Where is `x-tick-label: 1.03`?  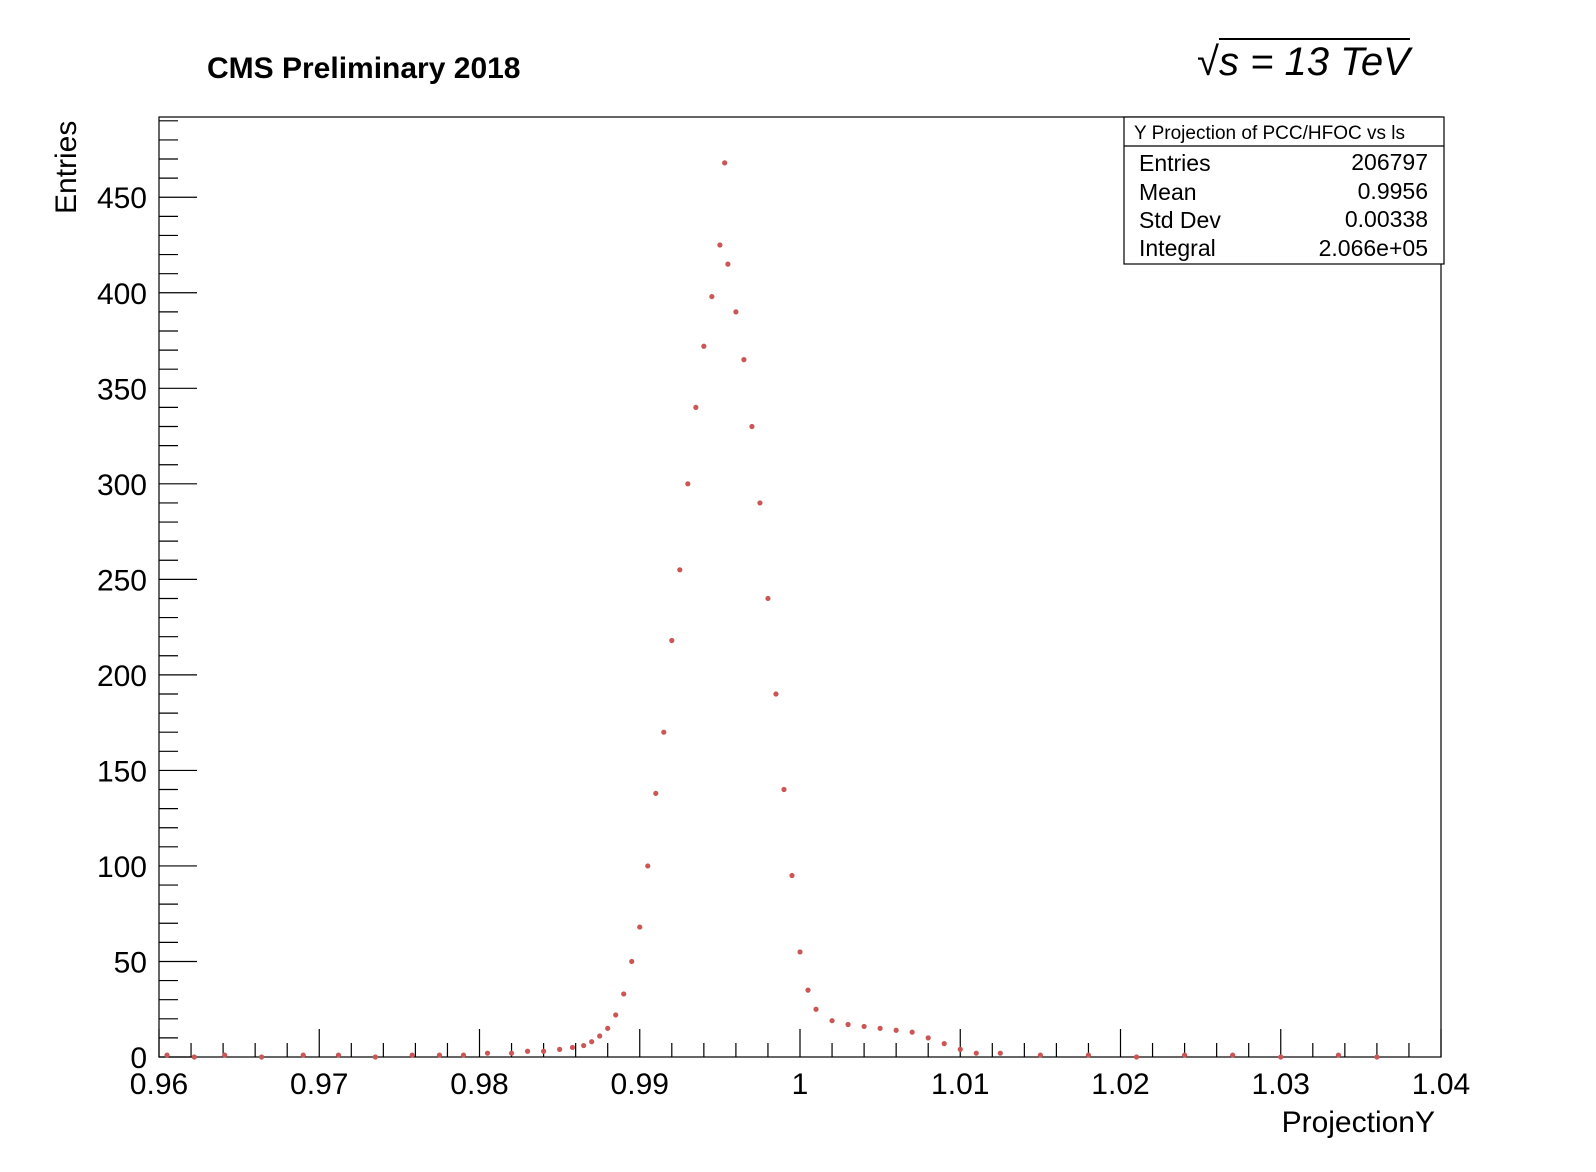 x-tick-label: 1.03 is located at coordinates (1281, 1084).